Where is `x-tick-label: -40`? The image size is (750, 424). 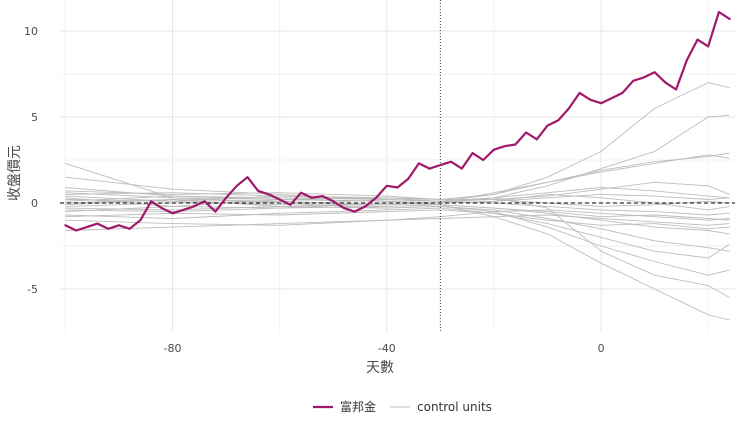 x-tick-label: -40 is located at coordinates (387, 348).